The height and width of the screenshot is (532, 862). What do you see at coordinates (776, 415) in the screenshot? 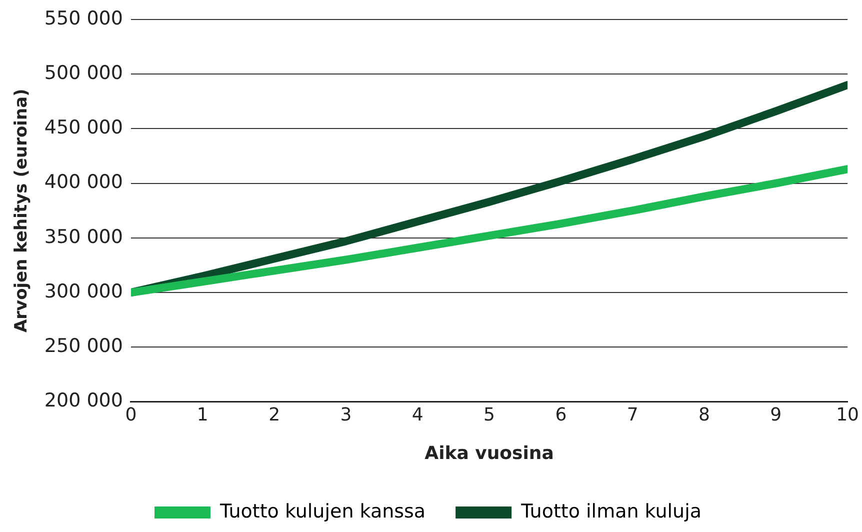
I see `x-tick-label: 9` at bounding box center [776, 415].